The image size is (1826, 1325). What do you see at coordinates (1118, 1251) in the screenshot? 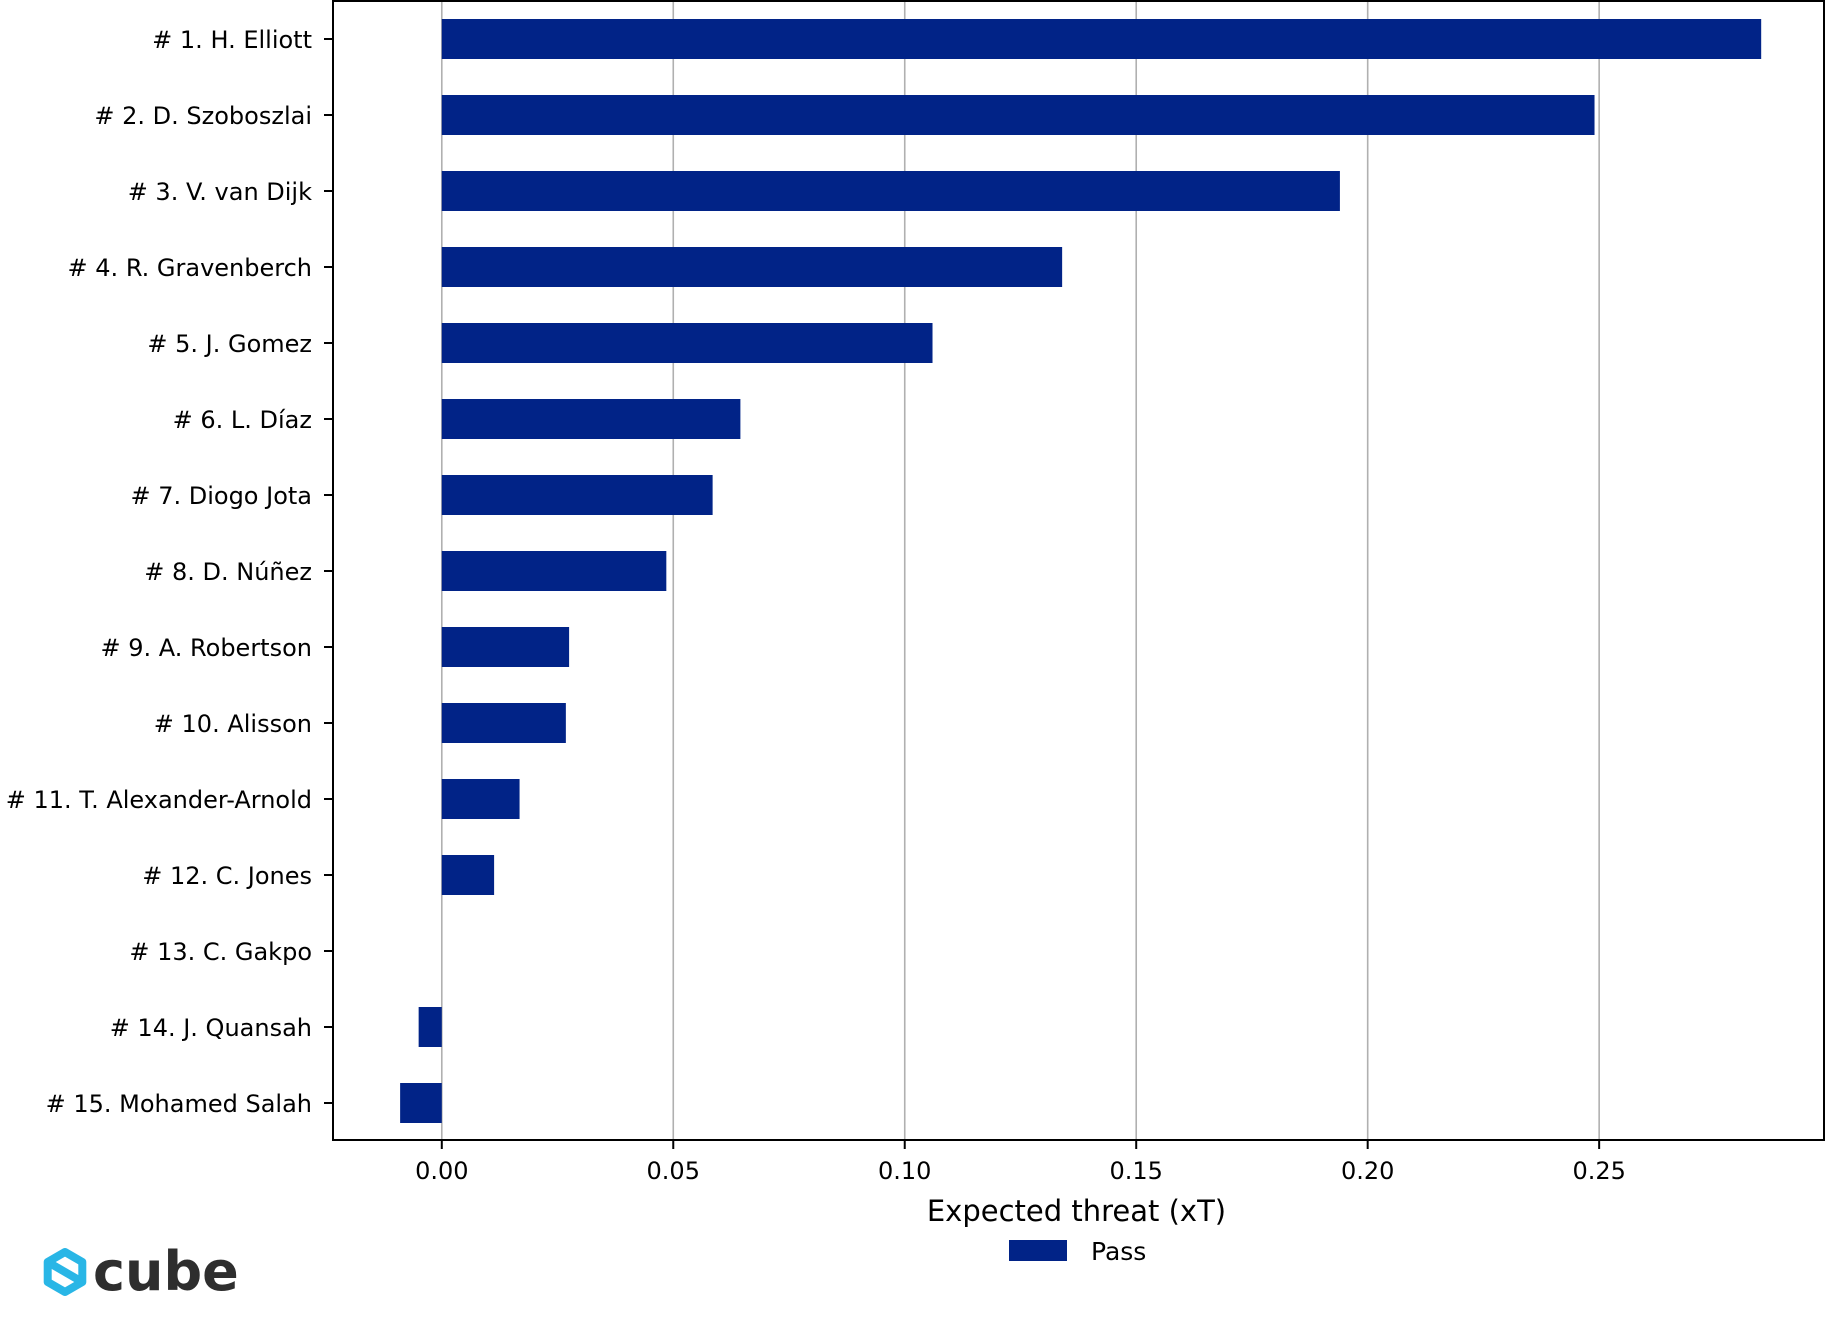
I see `legend-label-pass: Pass` at bounding box center [1118, 1251].